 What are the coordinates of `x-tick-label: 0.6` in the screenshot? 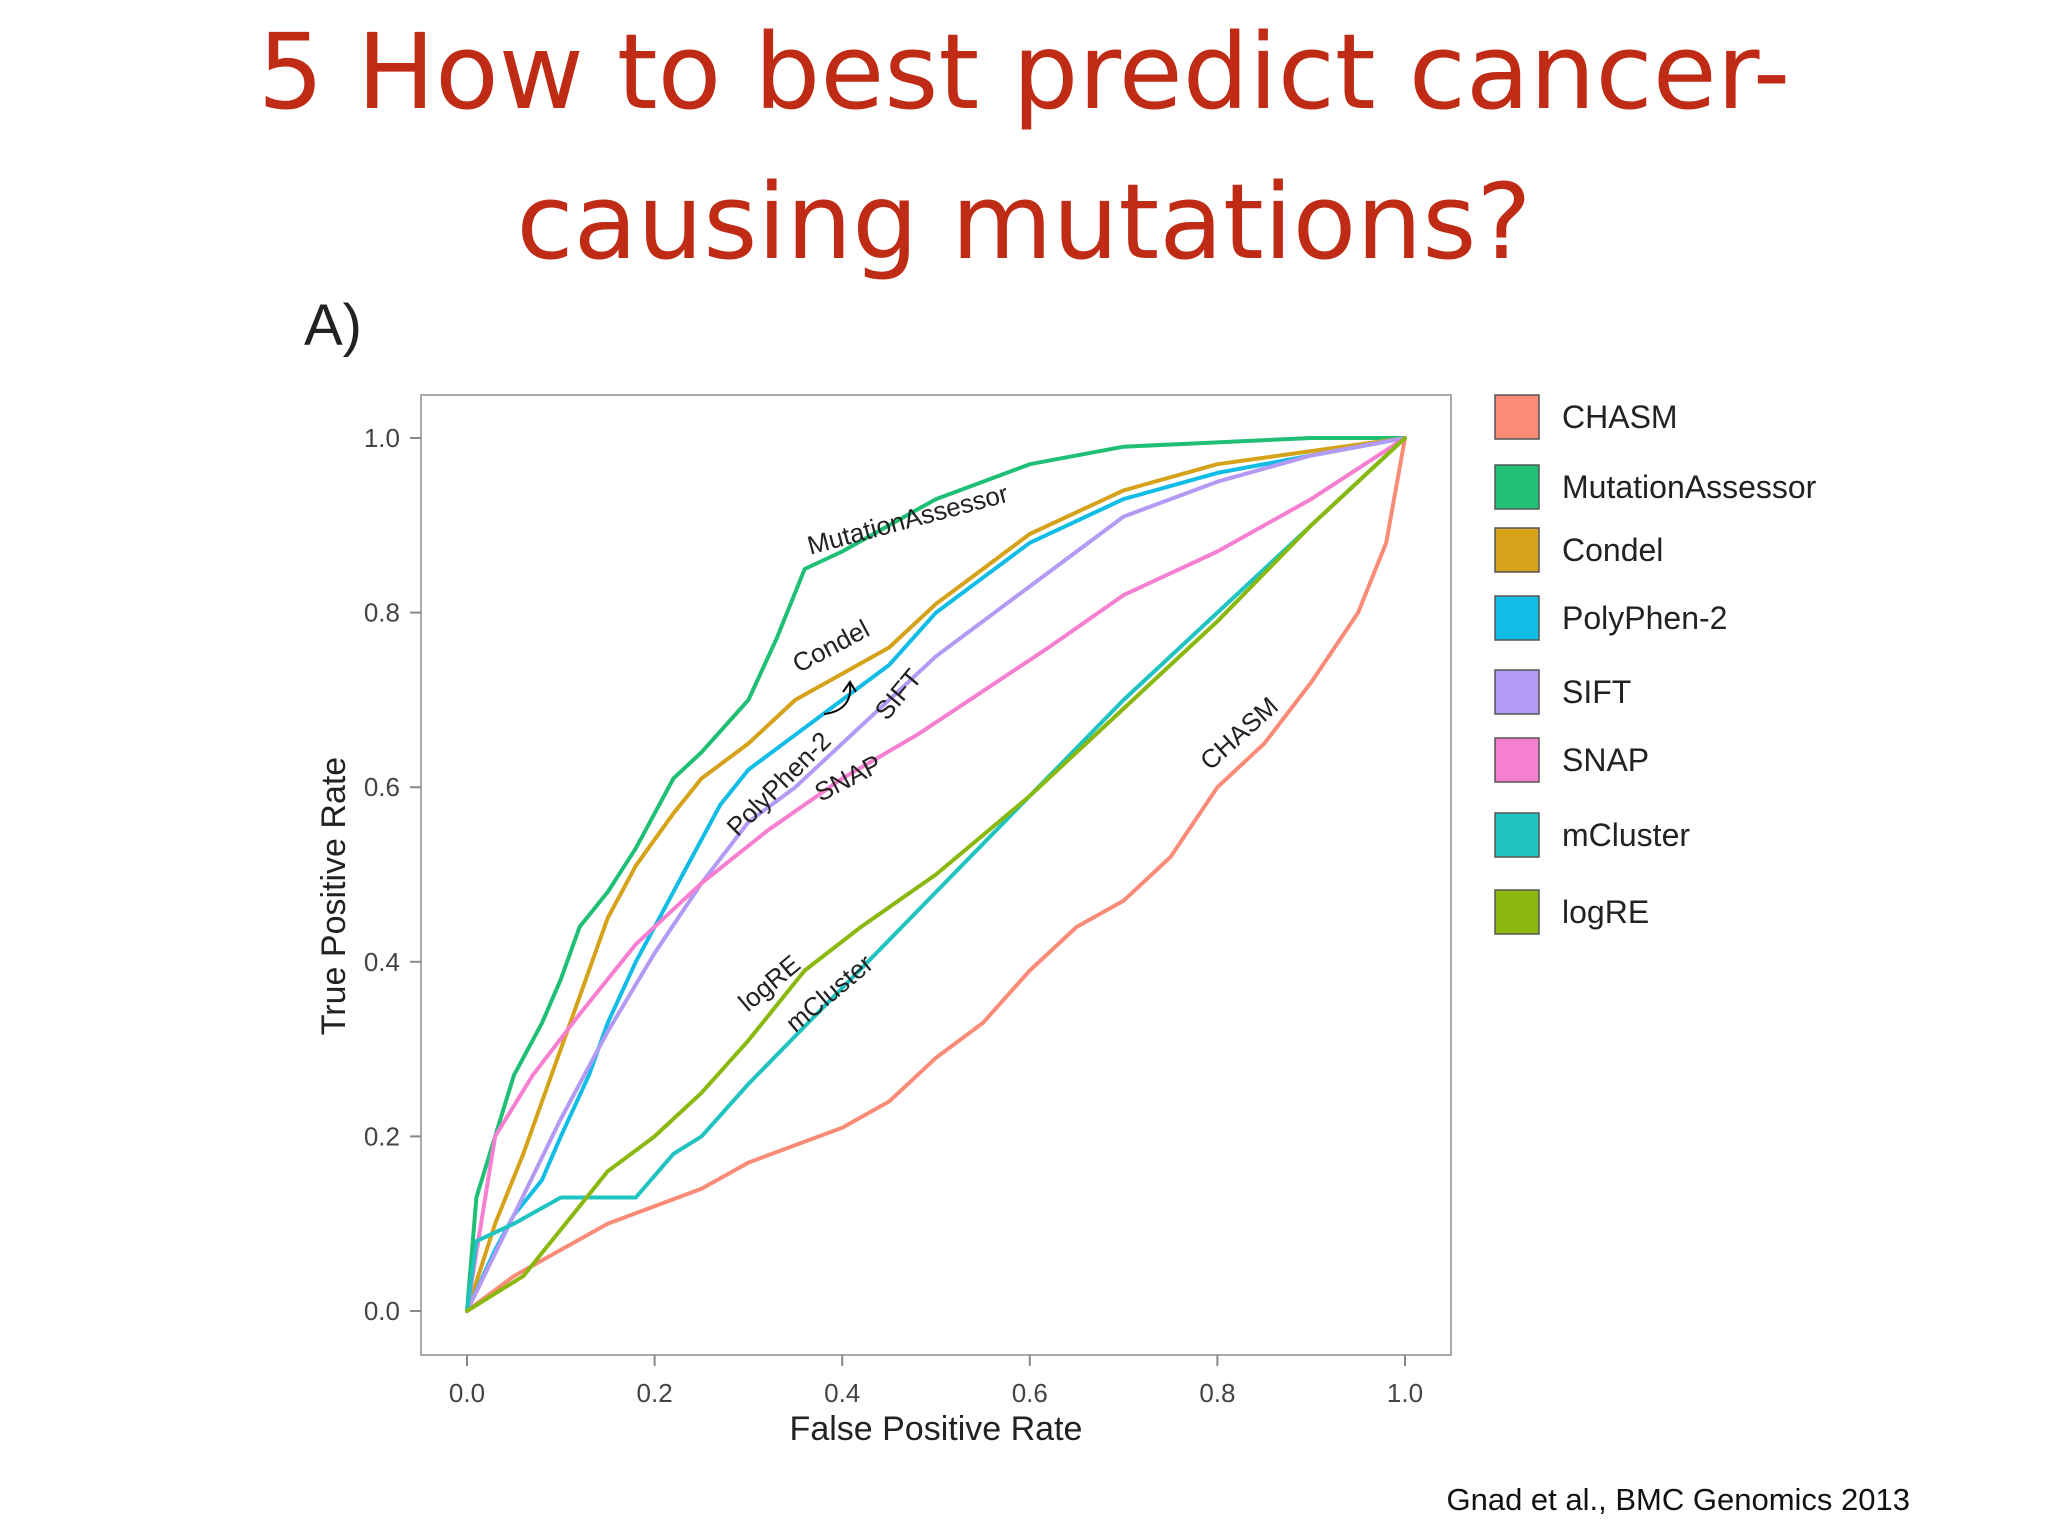 It's located at (1030, 1393).